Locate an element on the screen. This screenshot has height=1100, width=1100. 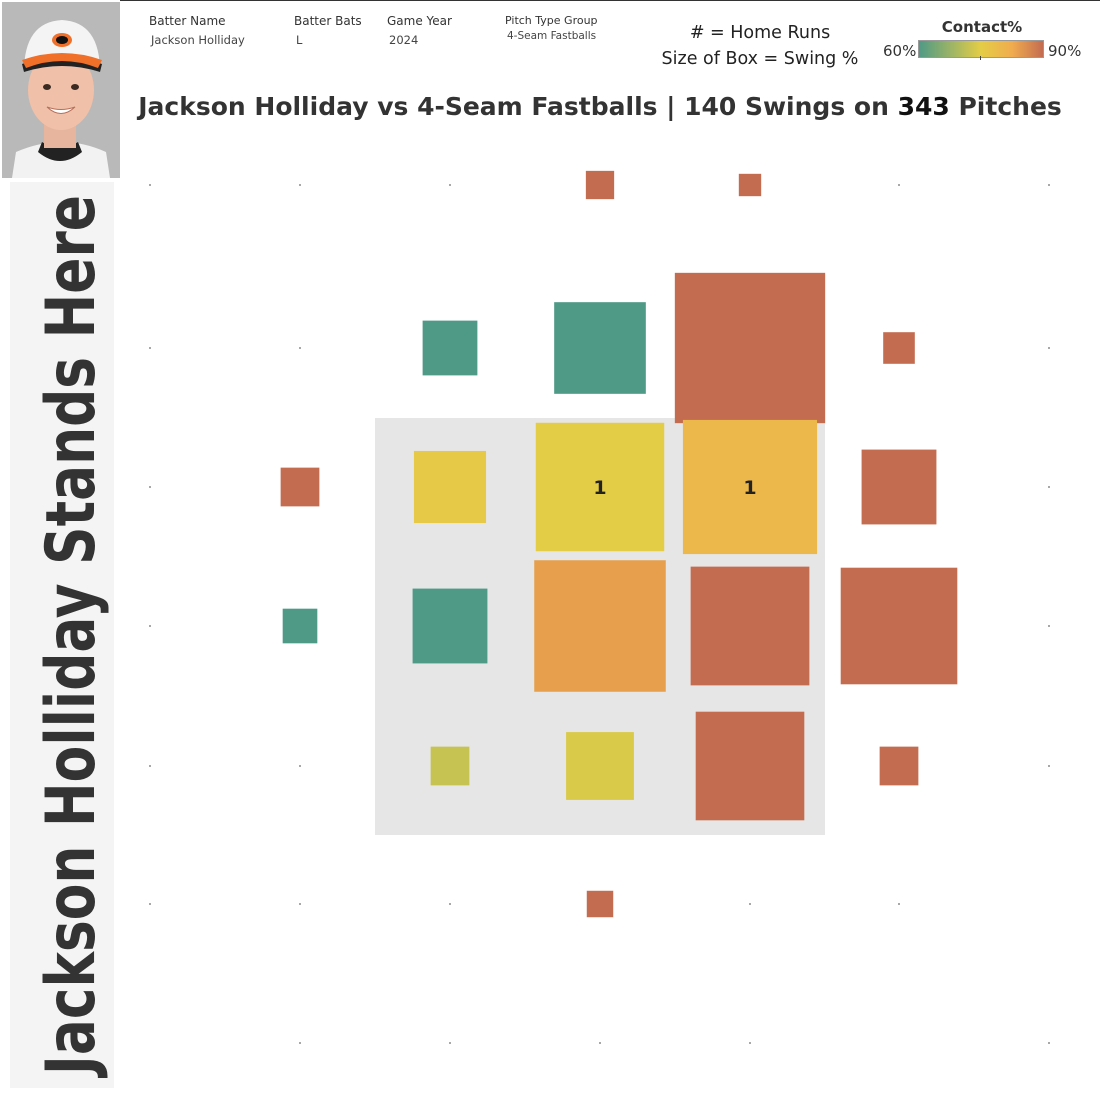
color-legend-min: 60% is located at coordinates (900, 51).